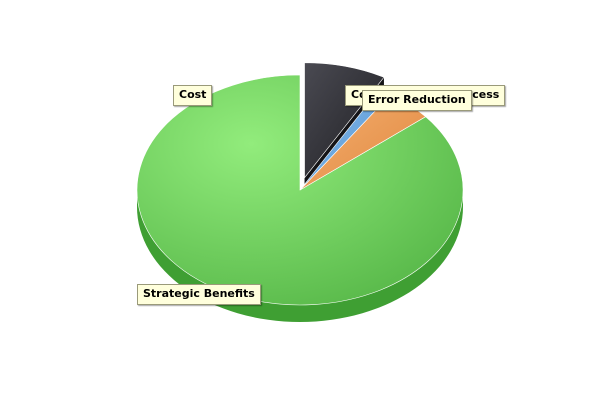 This screenshot has height=400, width=600. What do you see at coordinates (199, 294) in the screenshot?
I see `slice-label-strategic-benefits: Strategic Benefits` at bounding box center [199, 294].